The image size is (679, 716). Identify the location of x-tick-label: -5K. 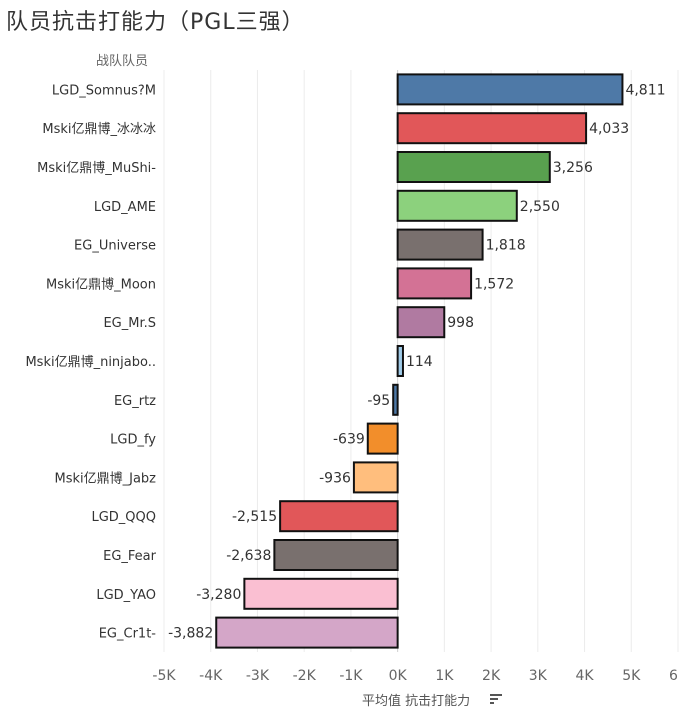
(164, 676).